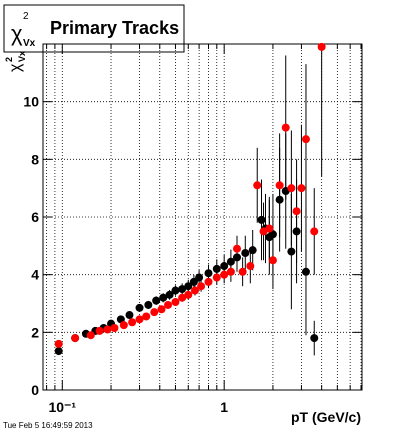  What do you see at coordinates (326, 417) in the screenshot?
I see `x-axis-label: pT (GeV/c)` at bounding box center [326, 417].